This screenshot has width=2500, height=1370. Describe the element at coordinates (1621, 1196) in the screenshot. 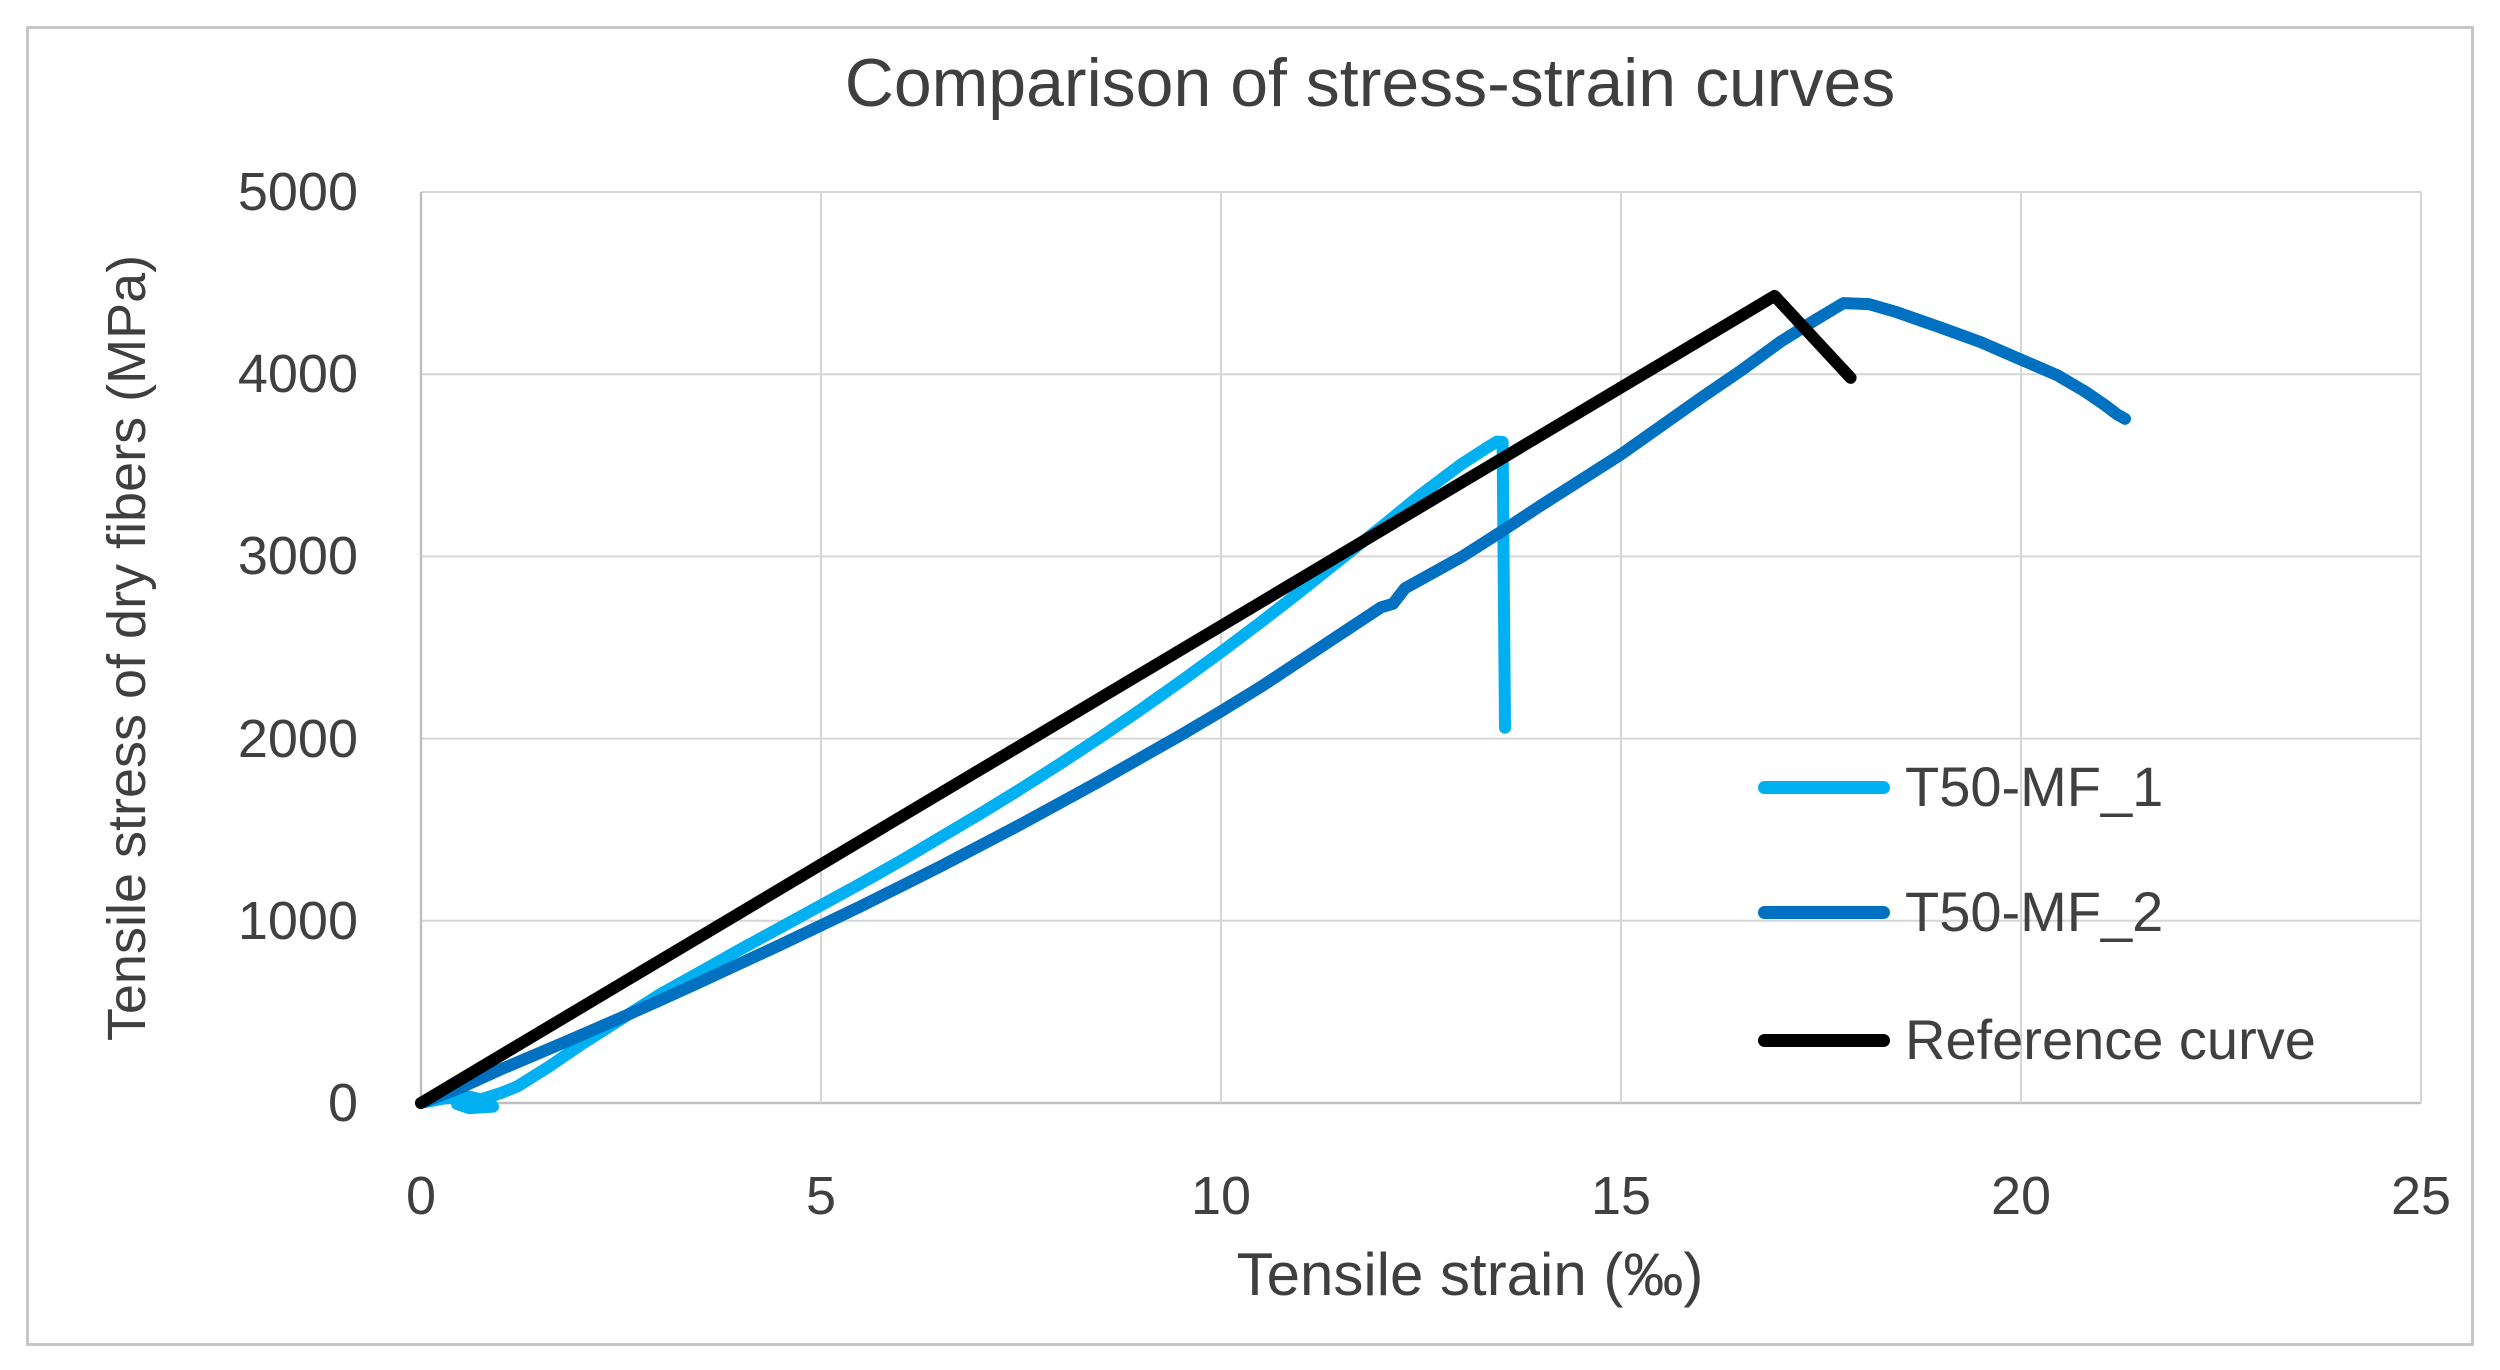

I see `x-tick-label: 15` at that location.